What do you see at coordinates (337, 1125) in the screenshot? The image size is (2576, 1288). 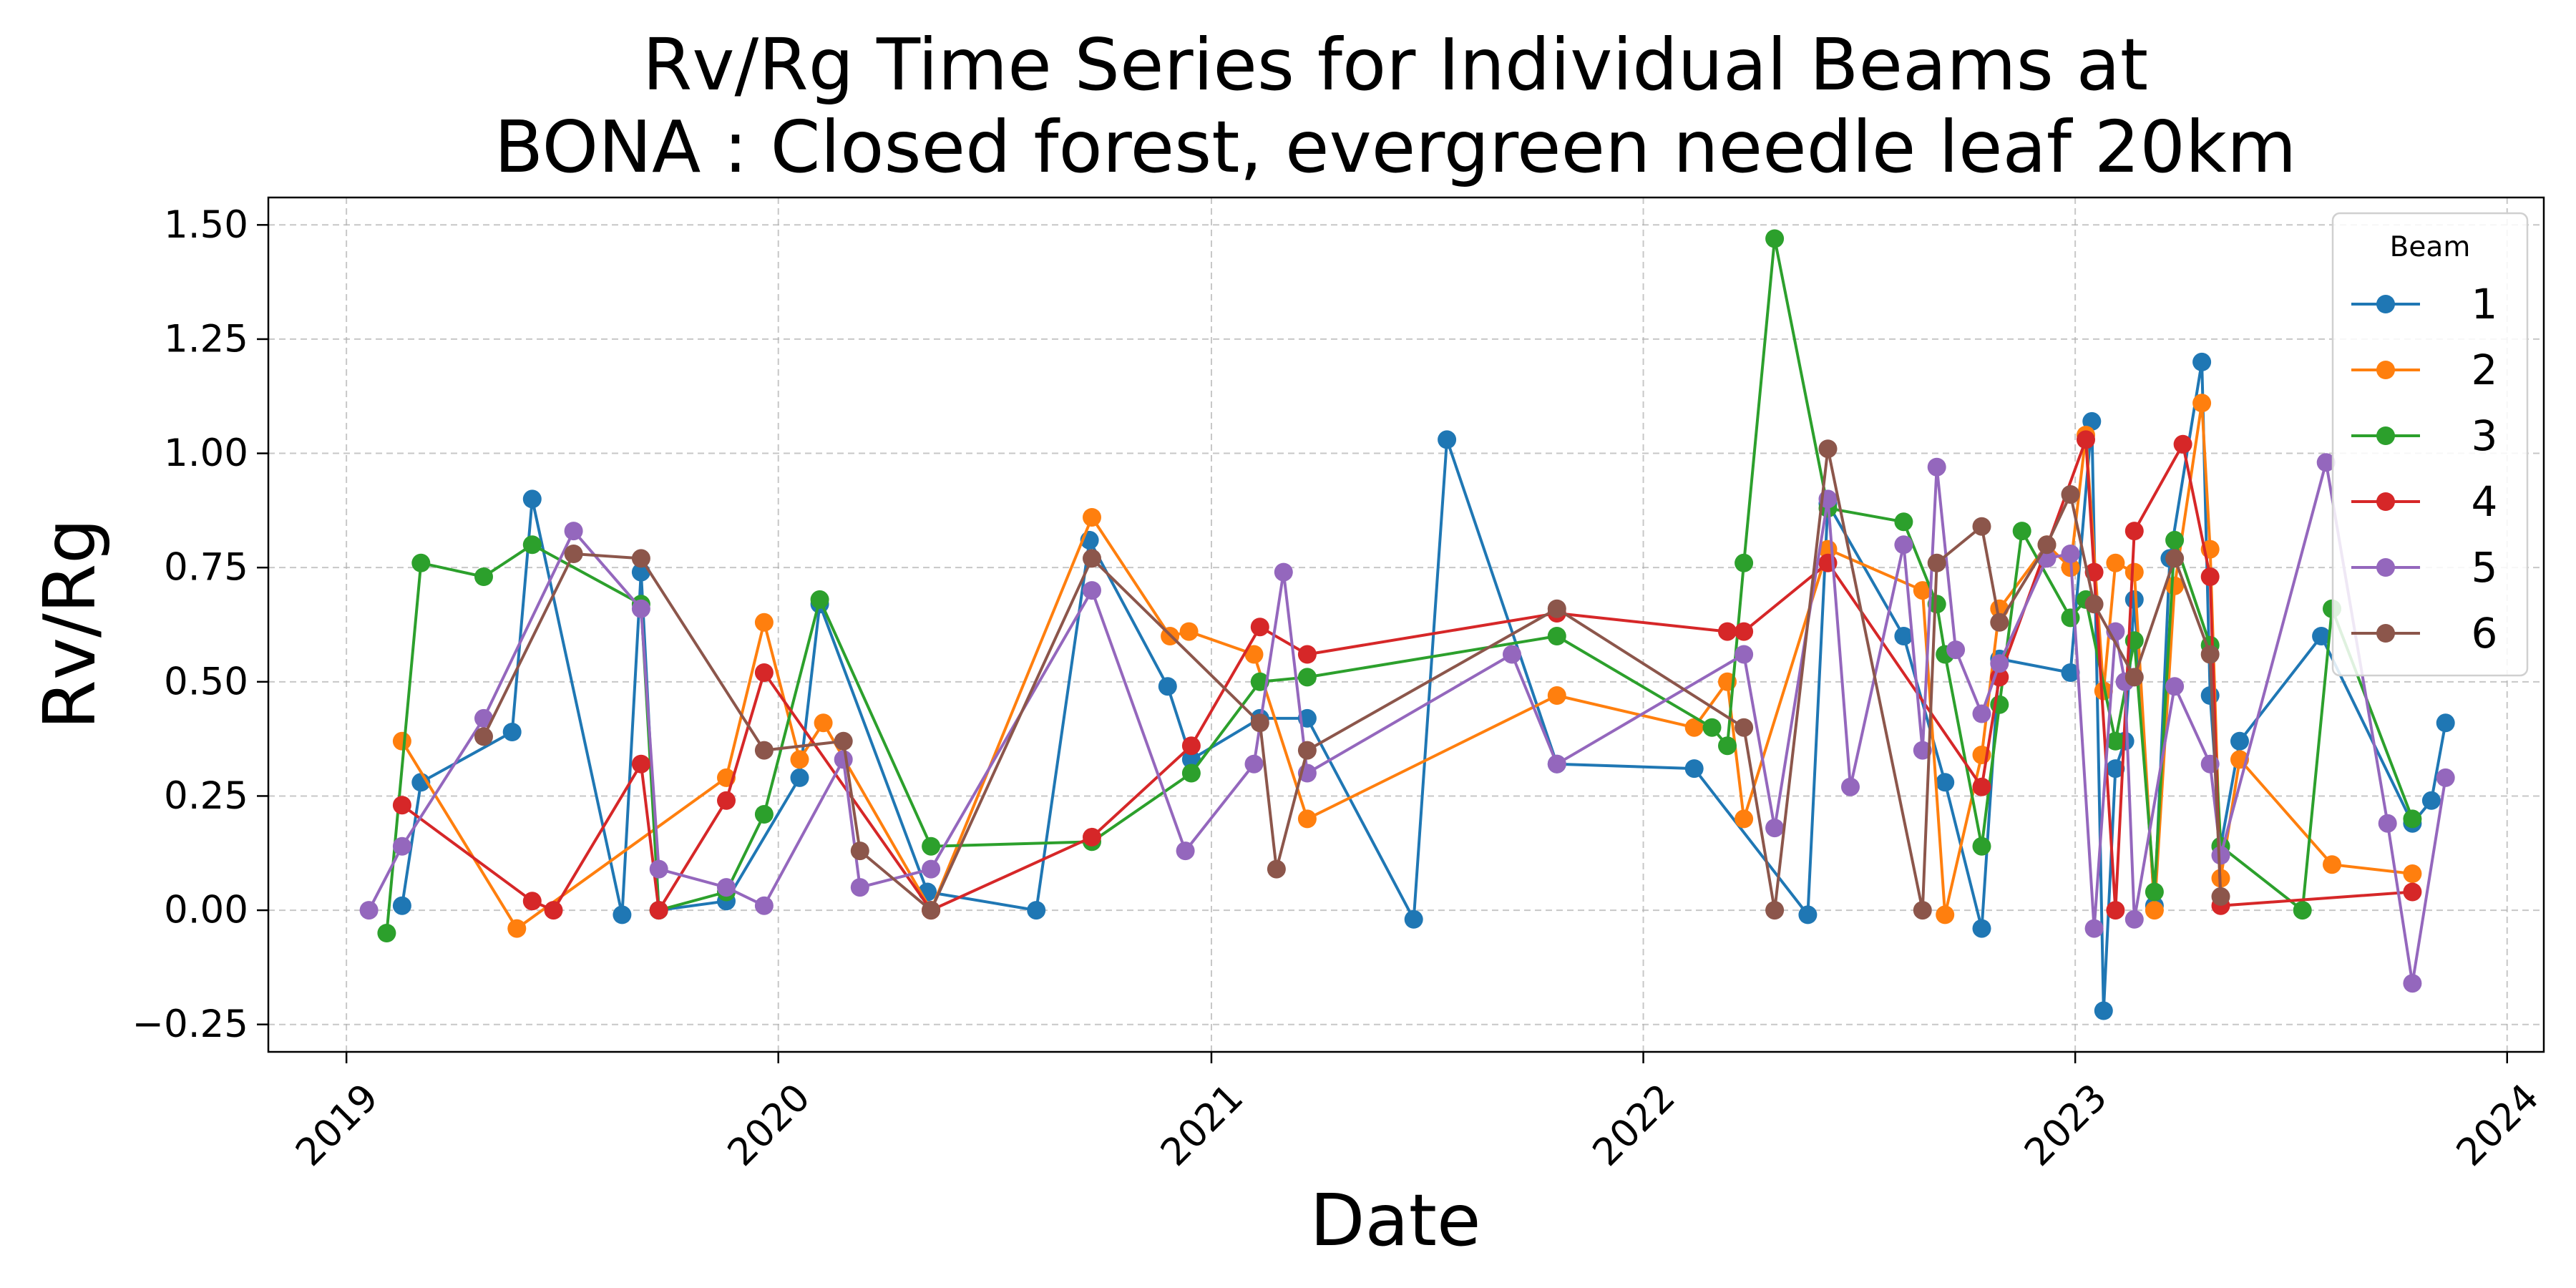 I see `x-tick-label: 2019` at bounding box center [337, 1125].